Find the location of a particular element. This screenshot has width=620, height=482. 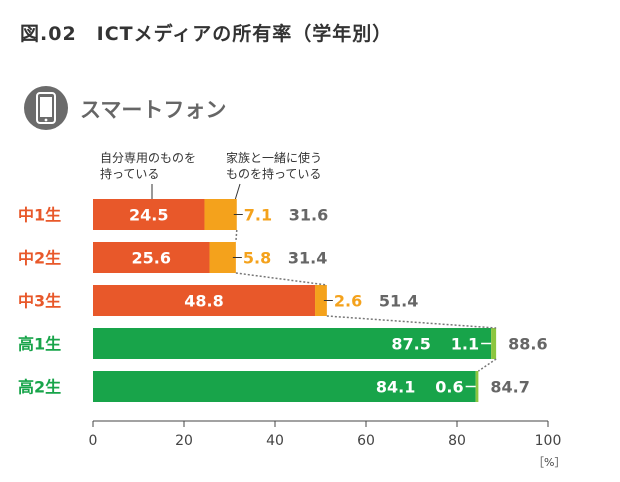

x-tick-label-5: 100 is located at coordinates (548, 441).